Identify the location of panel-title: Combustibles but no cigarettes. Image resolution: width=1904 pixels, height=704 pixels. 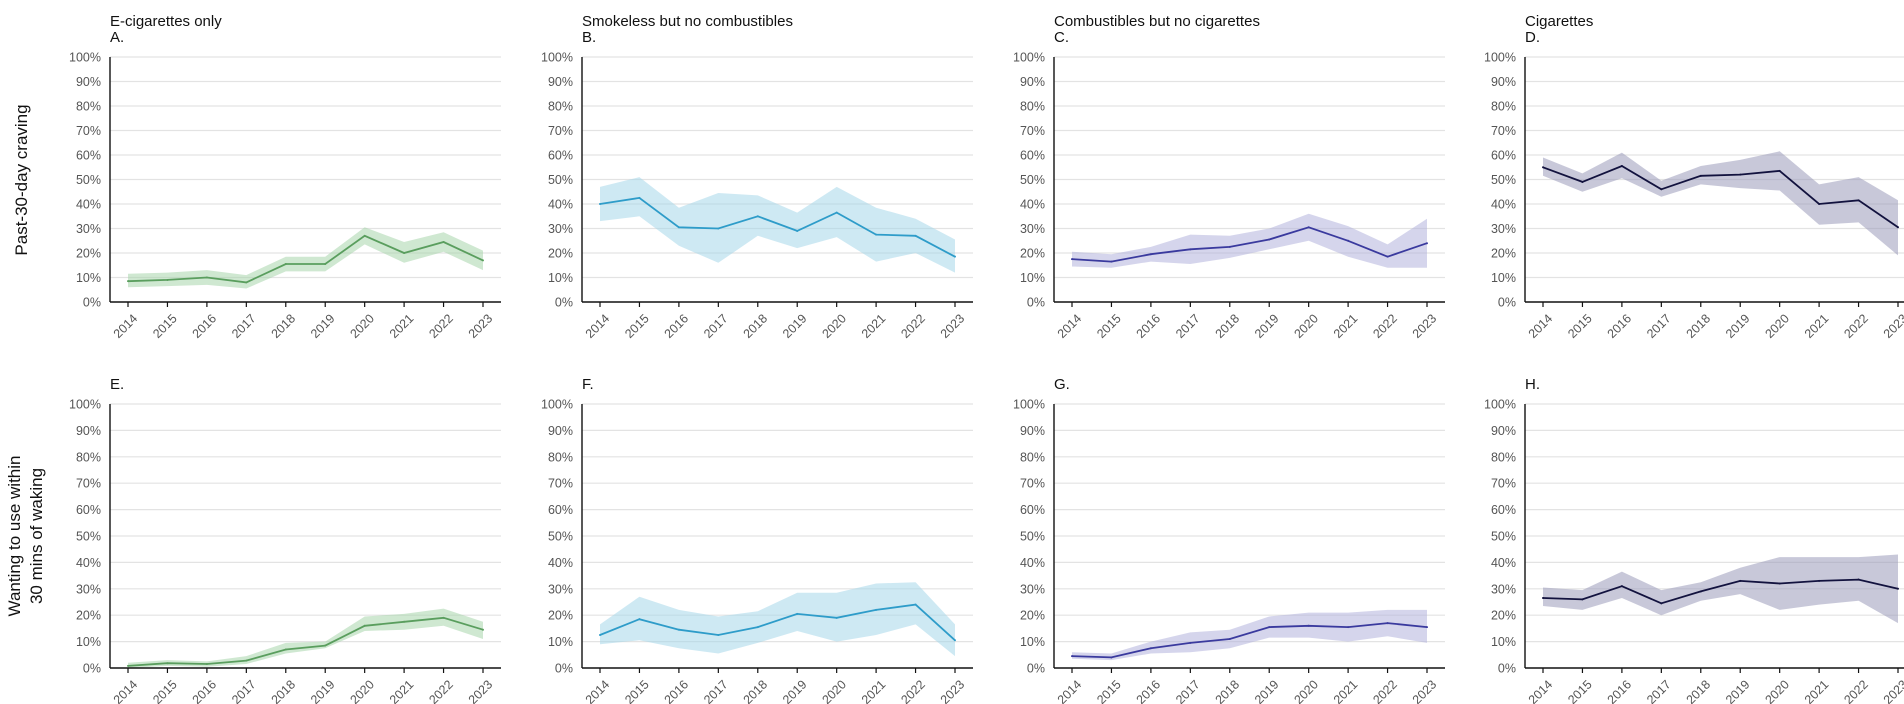
(1157, 21).